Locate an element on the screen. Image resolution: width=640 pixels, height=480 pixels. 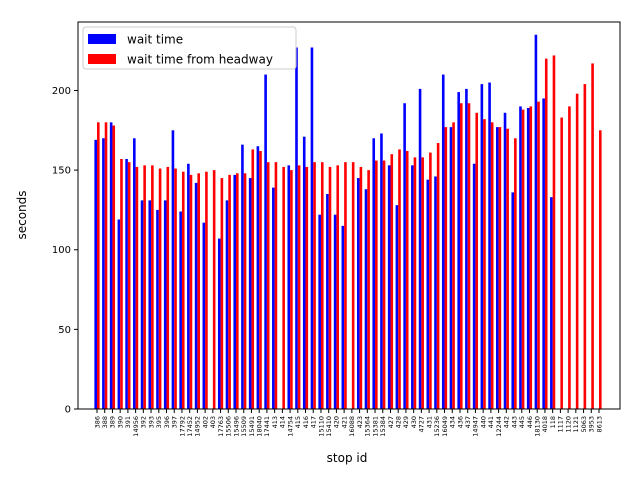
x-tick-label: 416 is located at coordinates (306, 422).